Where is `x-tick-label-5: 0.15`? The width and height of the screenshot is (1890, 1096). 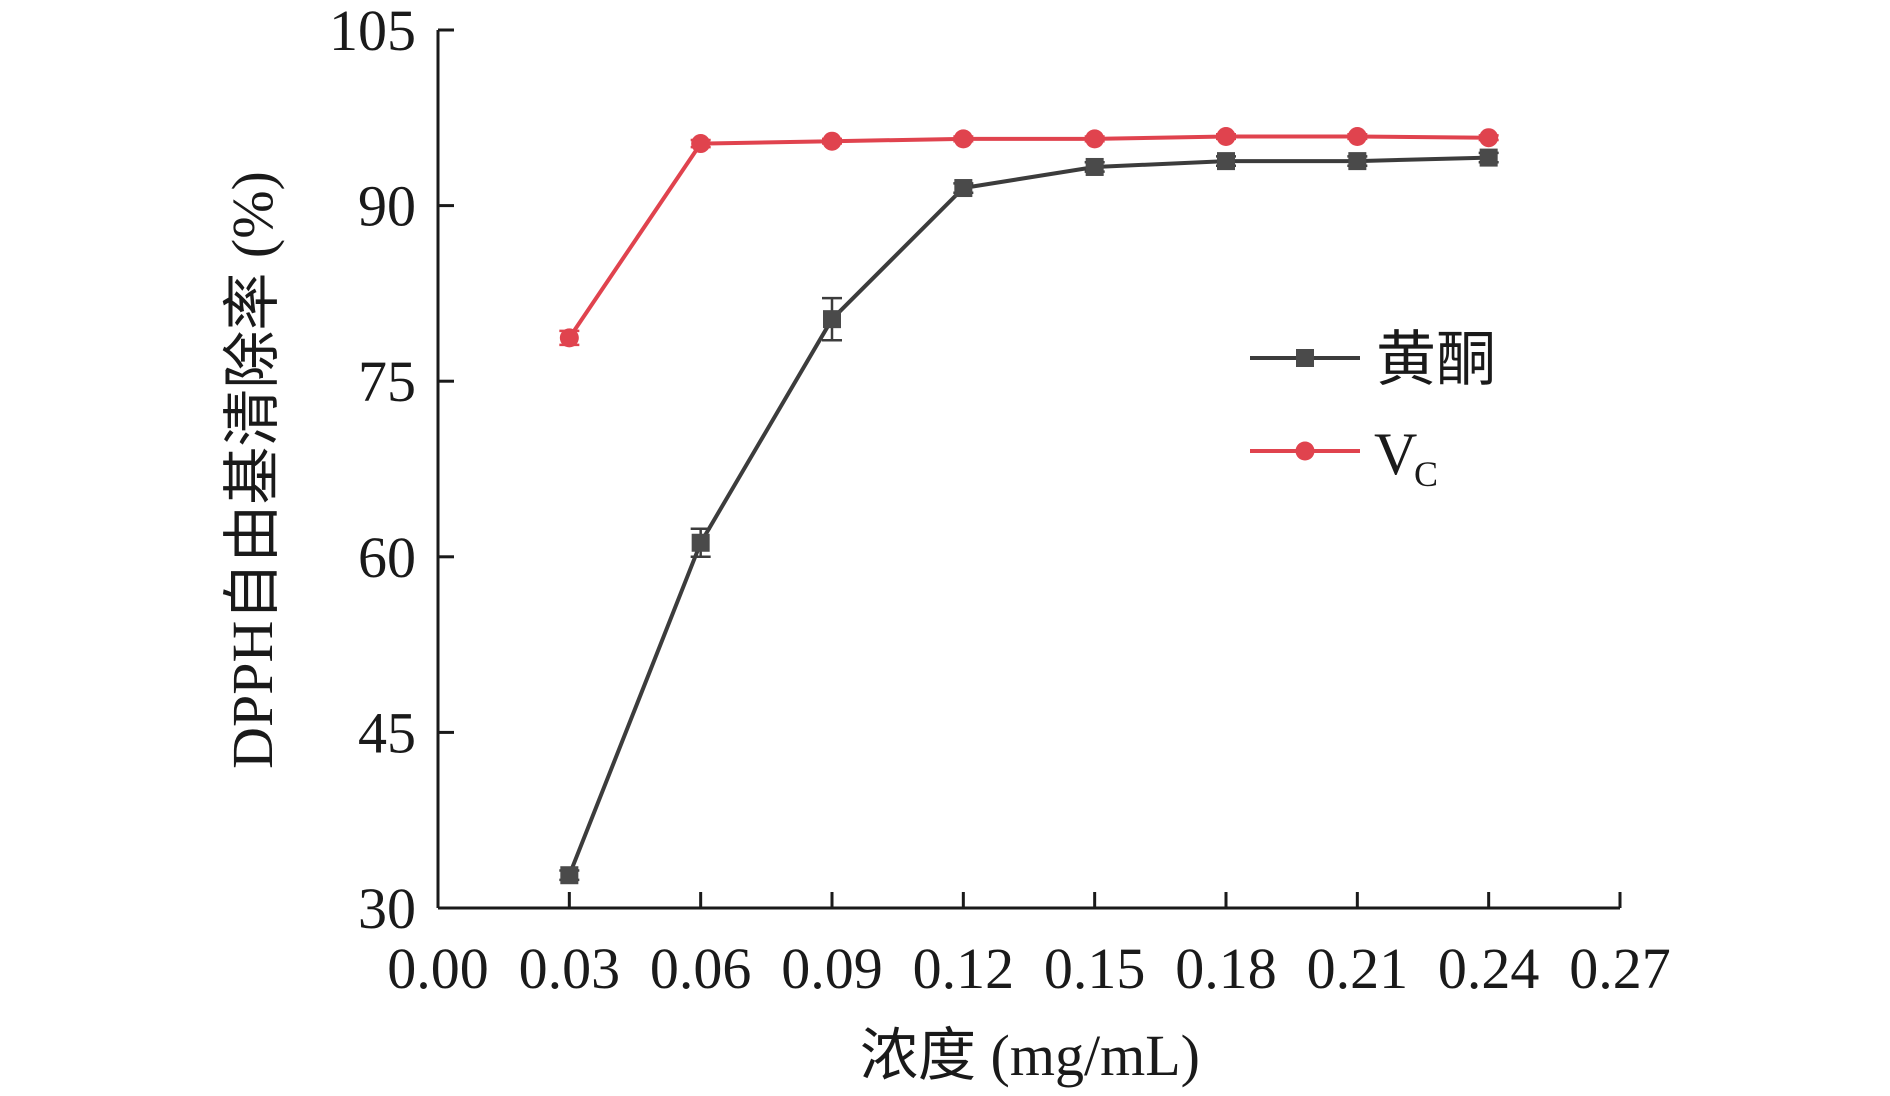
x-tick-label-5: 0.15 is located at coordinates (1095, 968).